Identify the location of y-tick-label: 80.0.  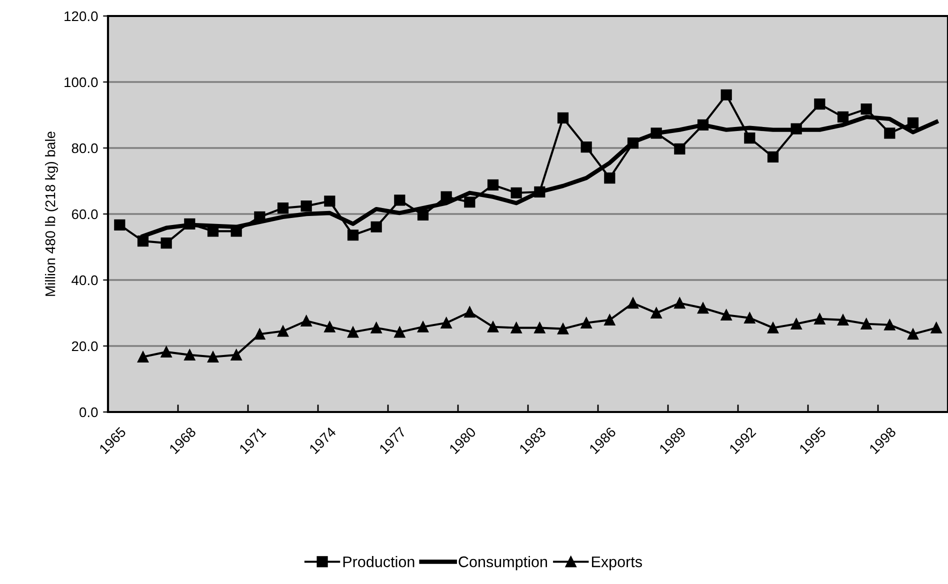
(85, 148).